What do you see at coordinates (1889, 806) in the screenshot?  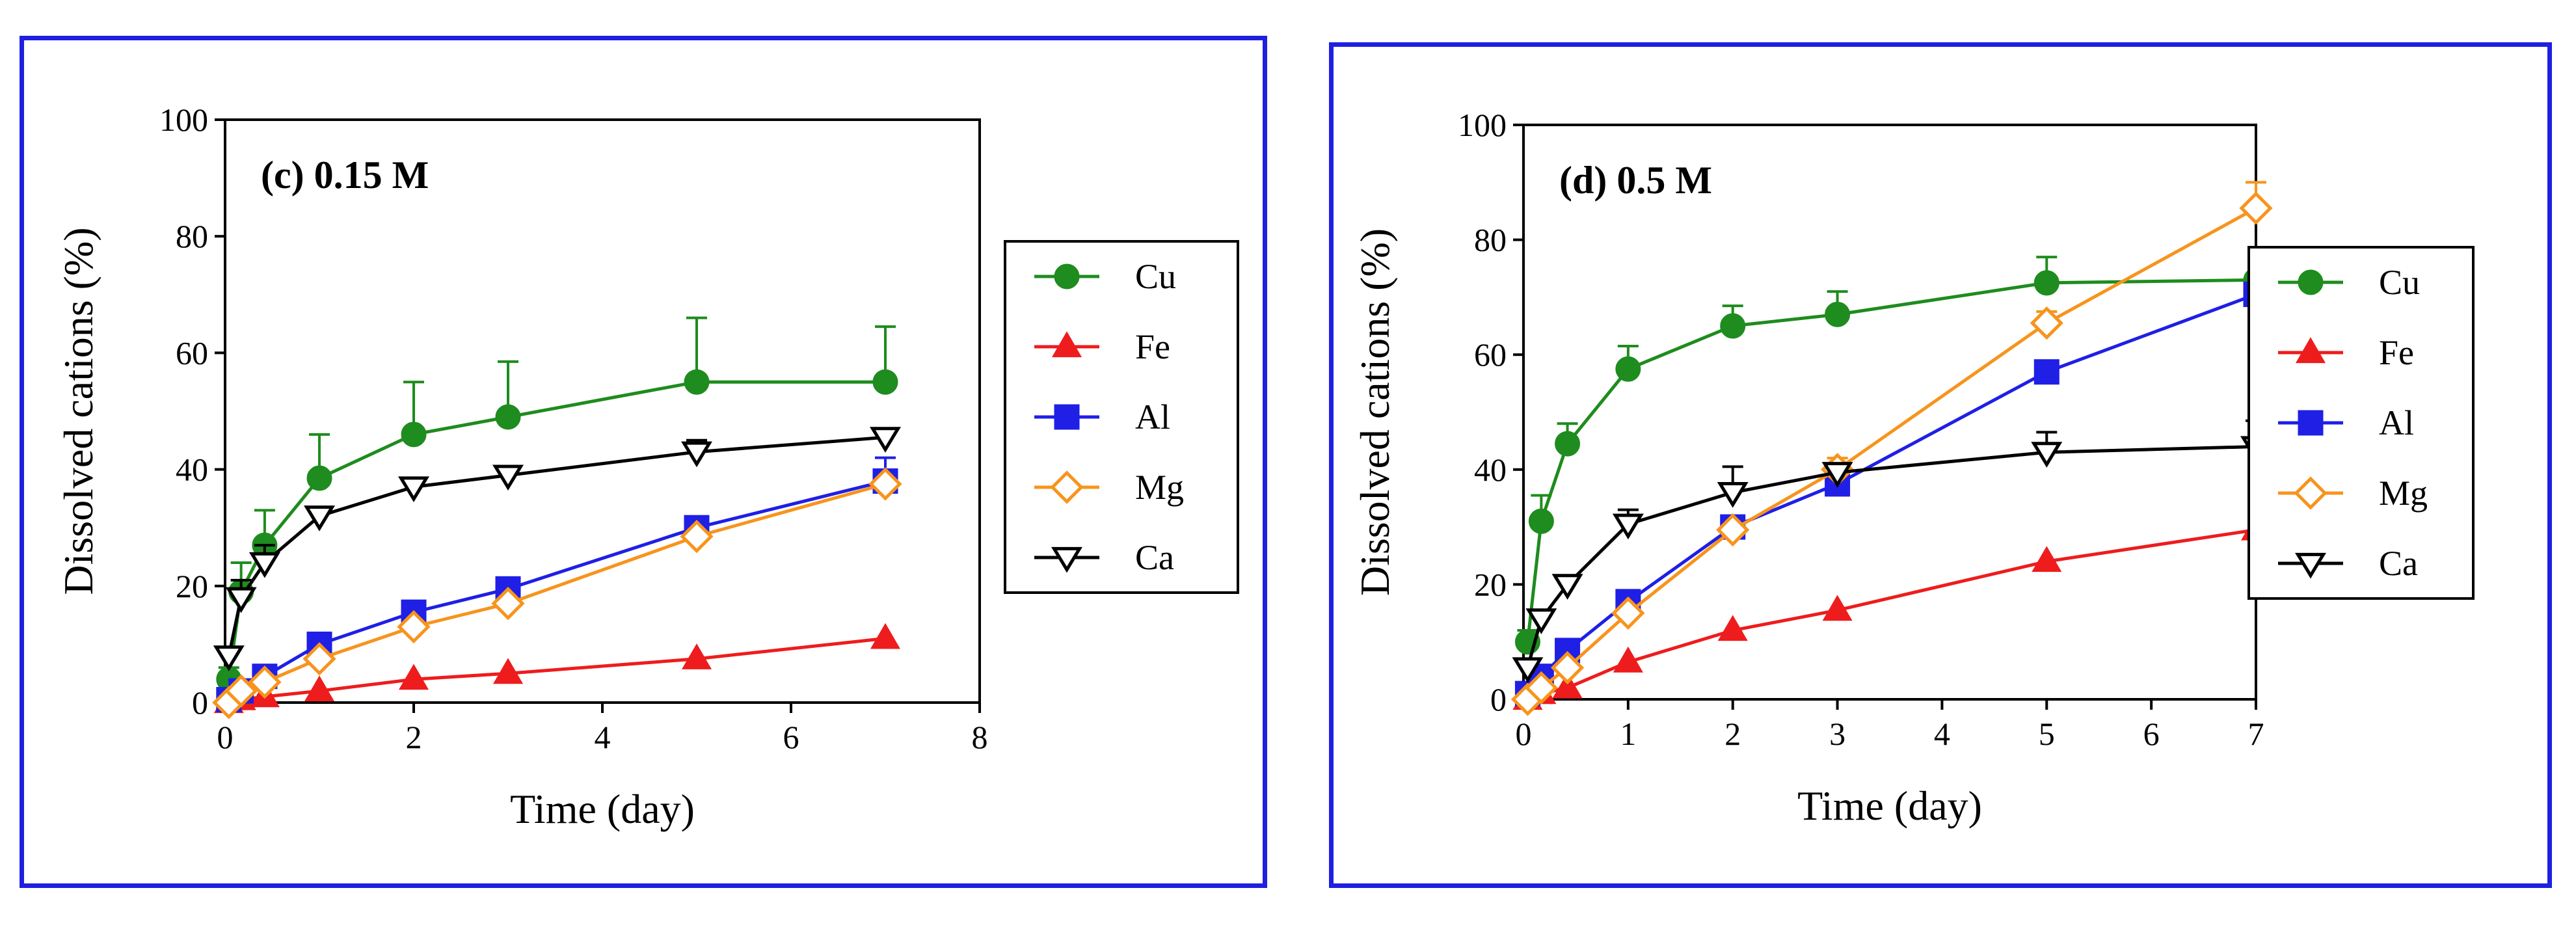 I see `x-axis-title: Time (day)` at bounding box center [1889, 806].